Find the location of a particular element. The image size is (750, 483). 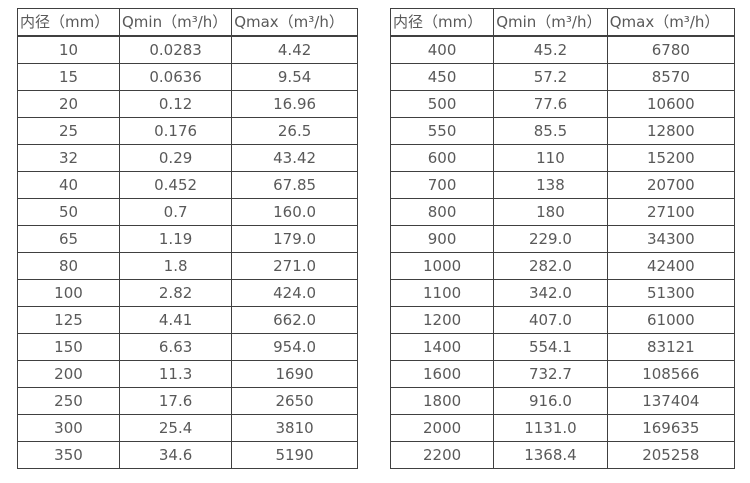

table-row: 300 25.4 3810 is located at coordinates (187, 428).